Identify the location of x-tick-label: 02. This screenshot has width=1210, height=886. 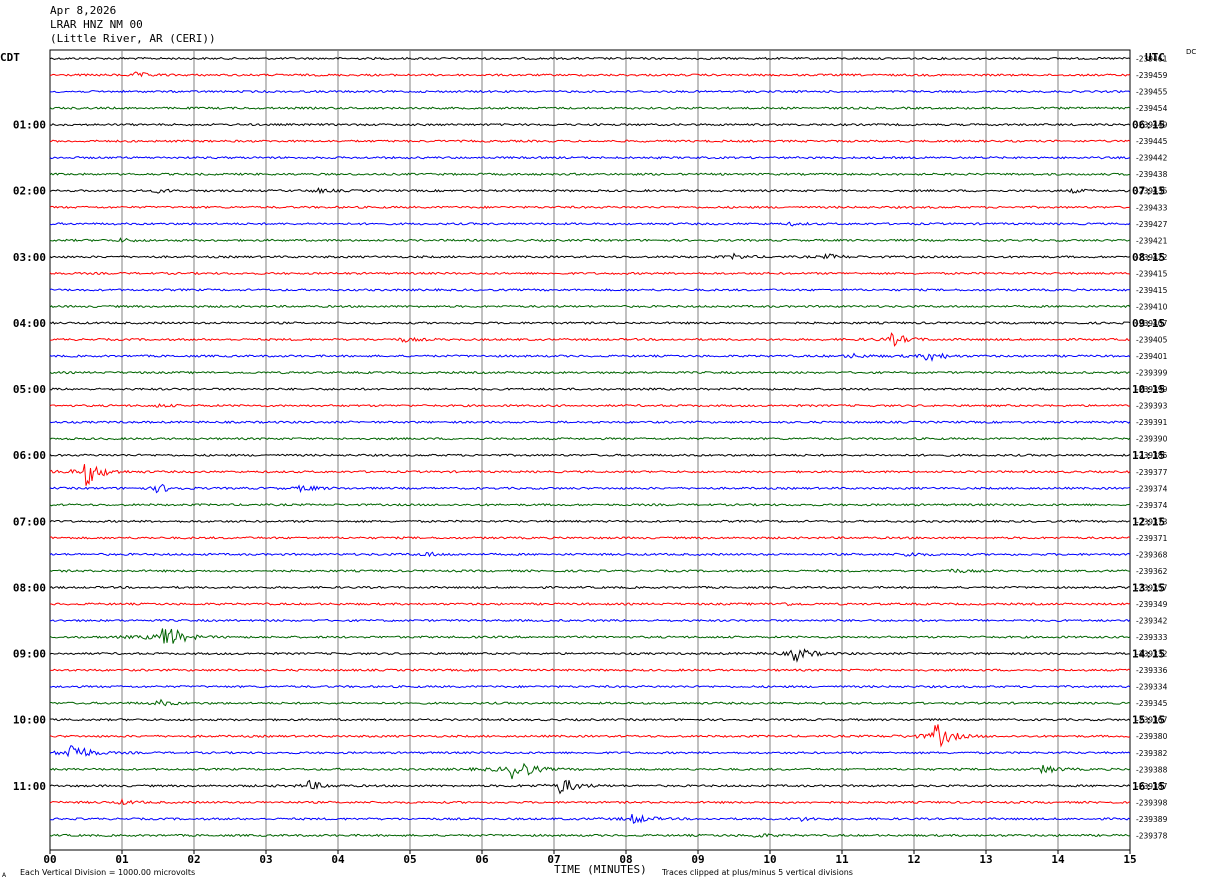
(193, 859).